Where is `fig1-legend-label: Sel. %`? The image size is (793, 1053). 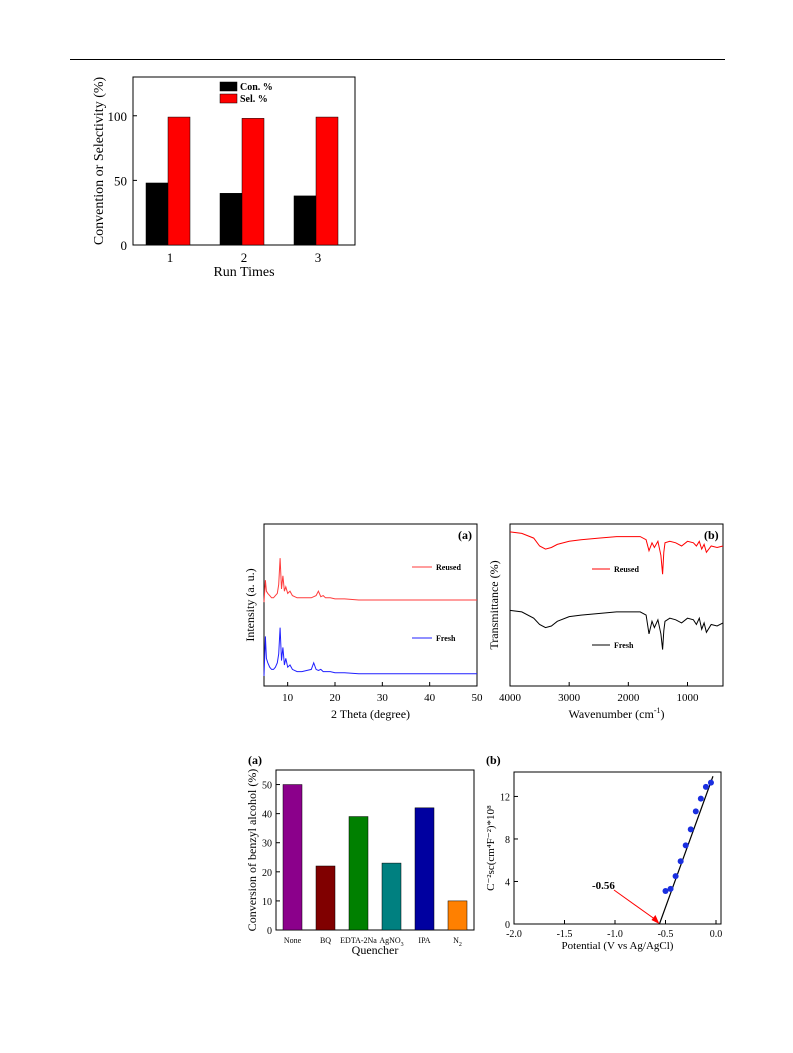 fig1-legend-label: Sel. % is located at coordinates (254, 99).